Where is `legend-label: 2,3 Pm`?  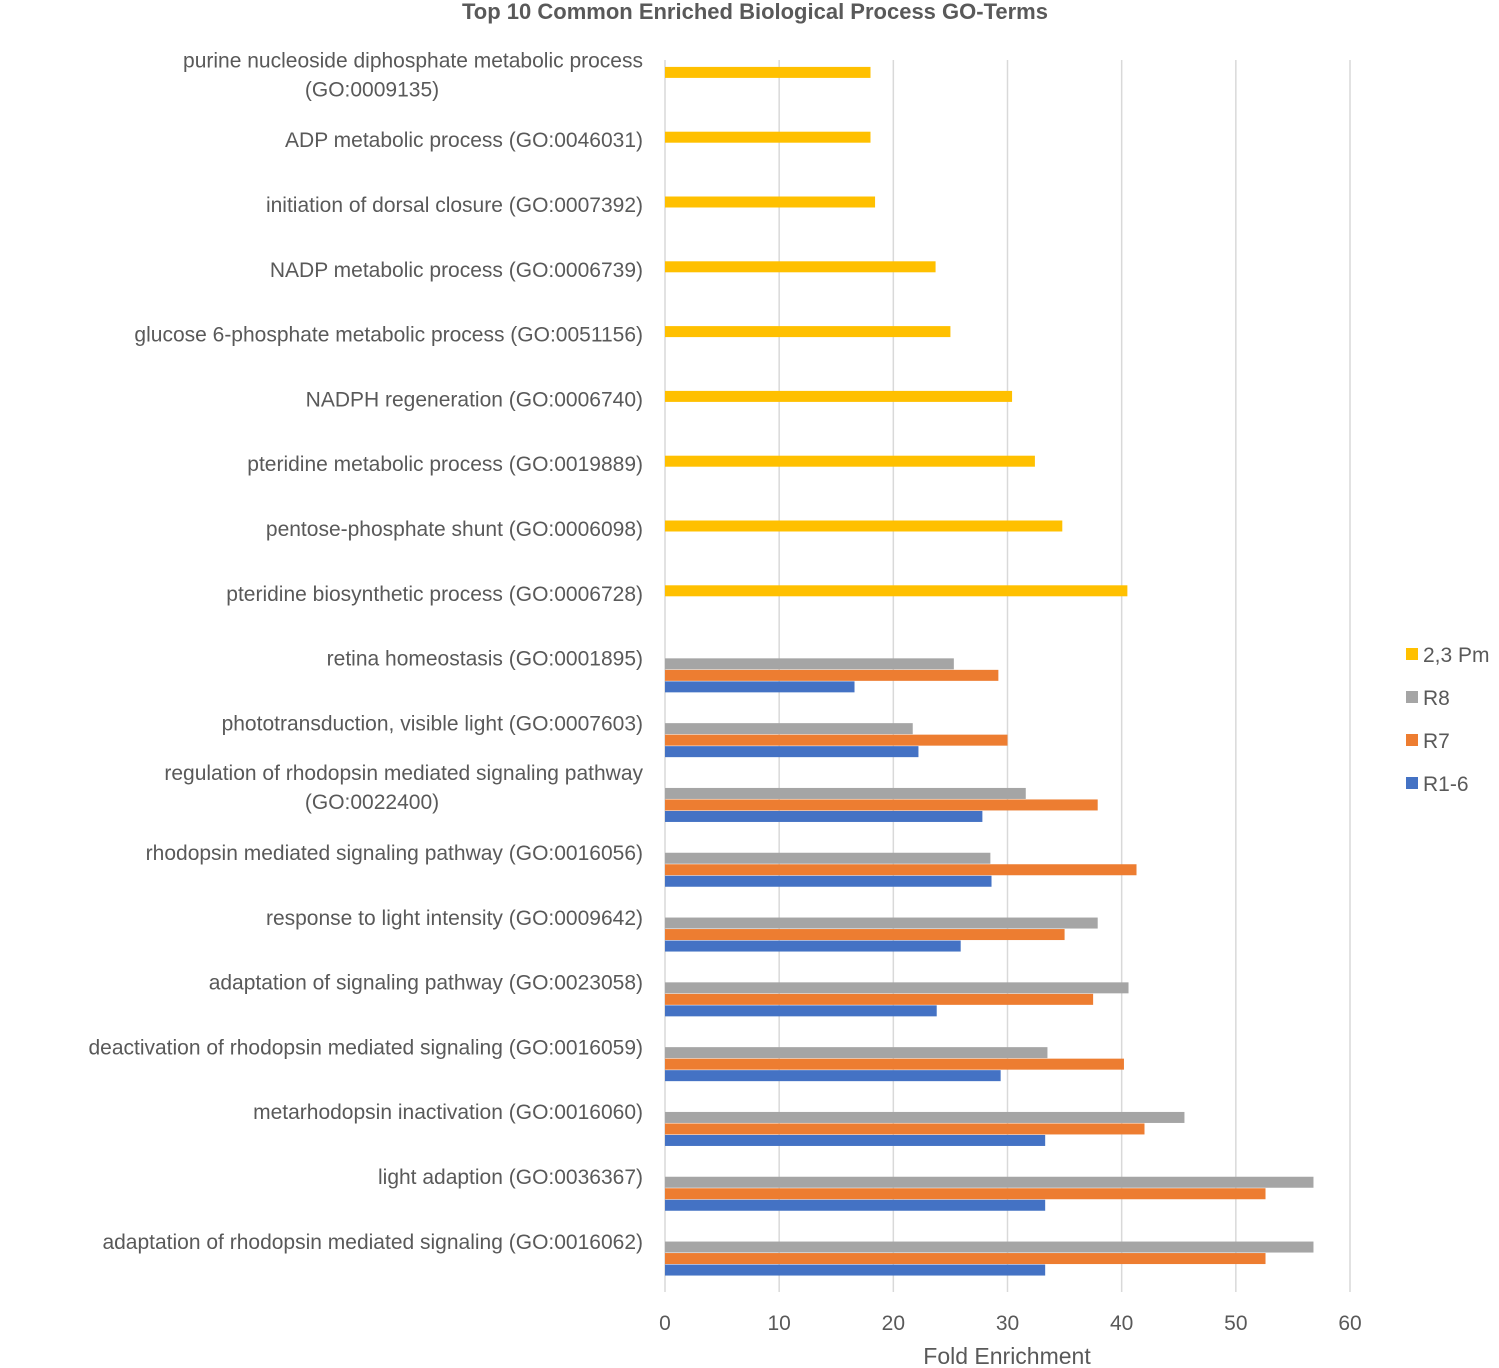
legend-label: 2,3 Pm is located at coordinates (1456, 655).